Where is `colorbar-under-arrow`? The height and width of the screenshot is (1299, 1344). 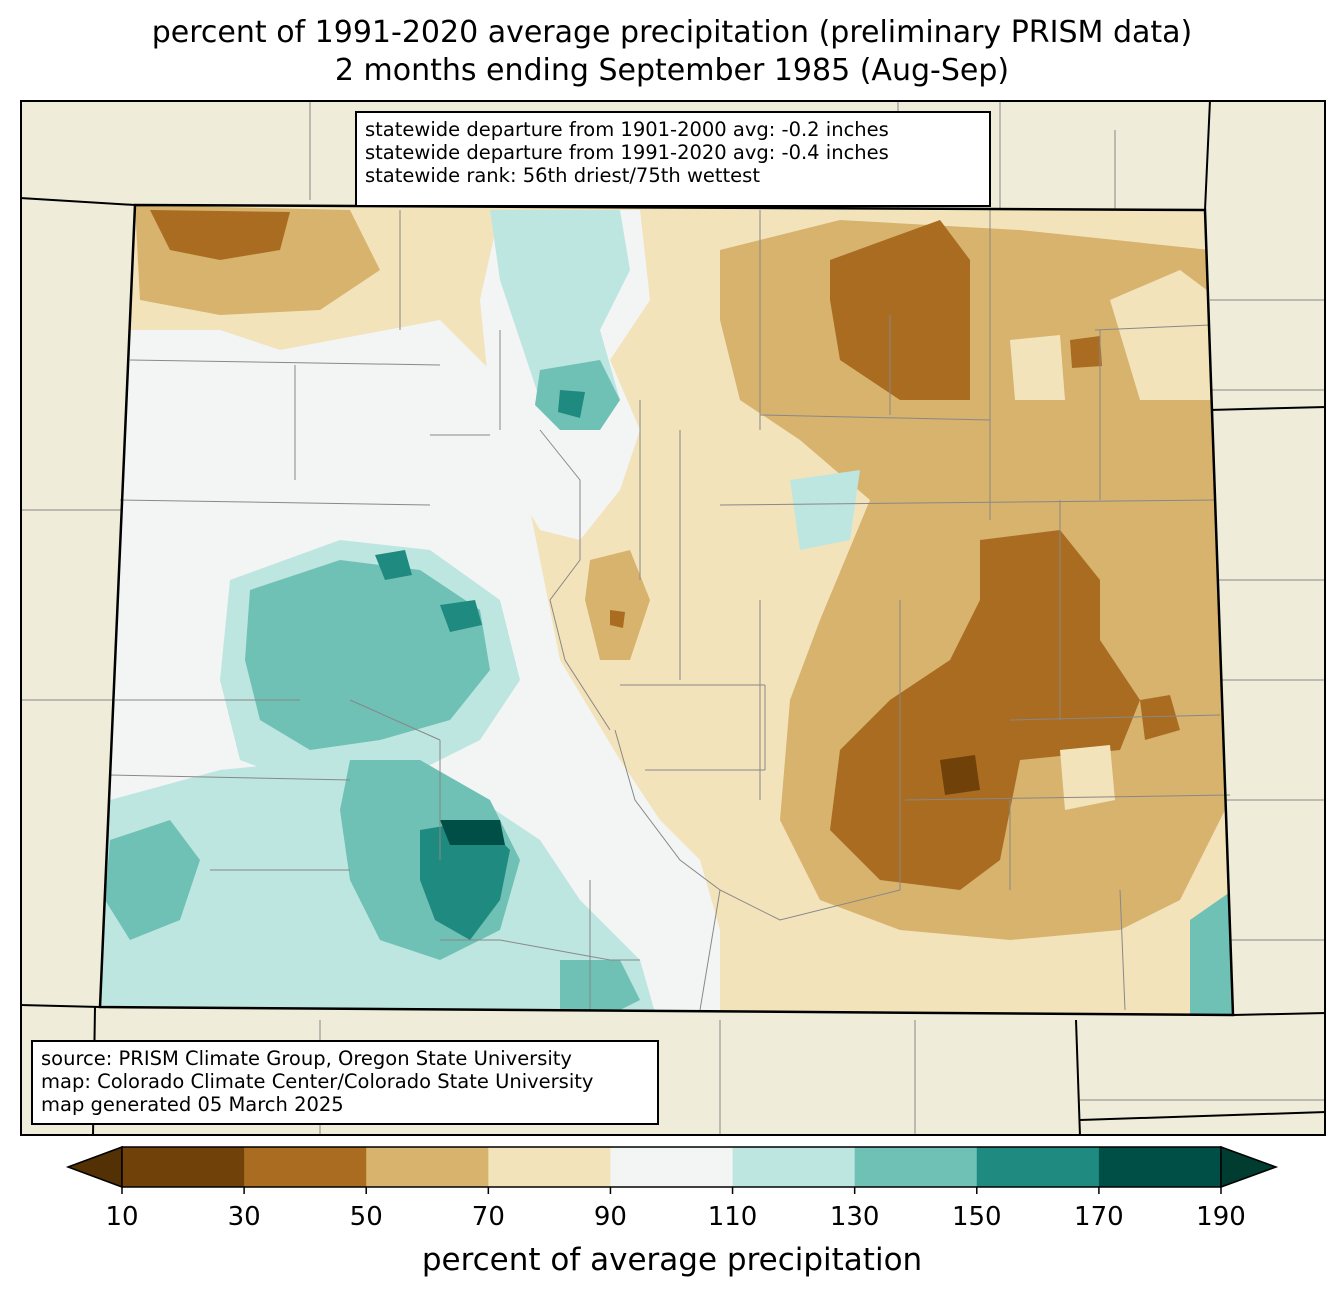
colorbar-under-arrow is located at coordinates (94, 1167).